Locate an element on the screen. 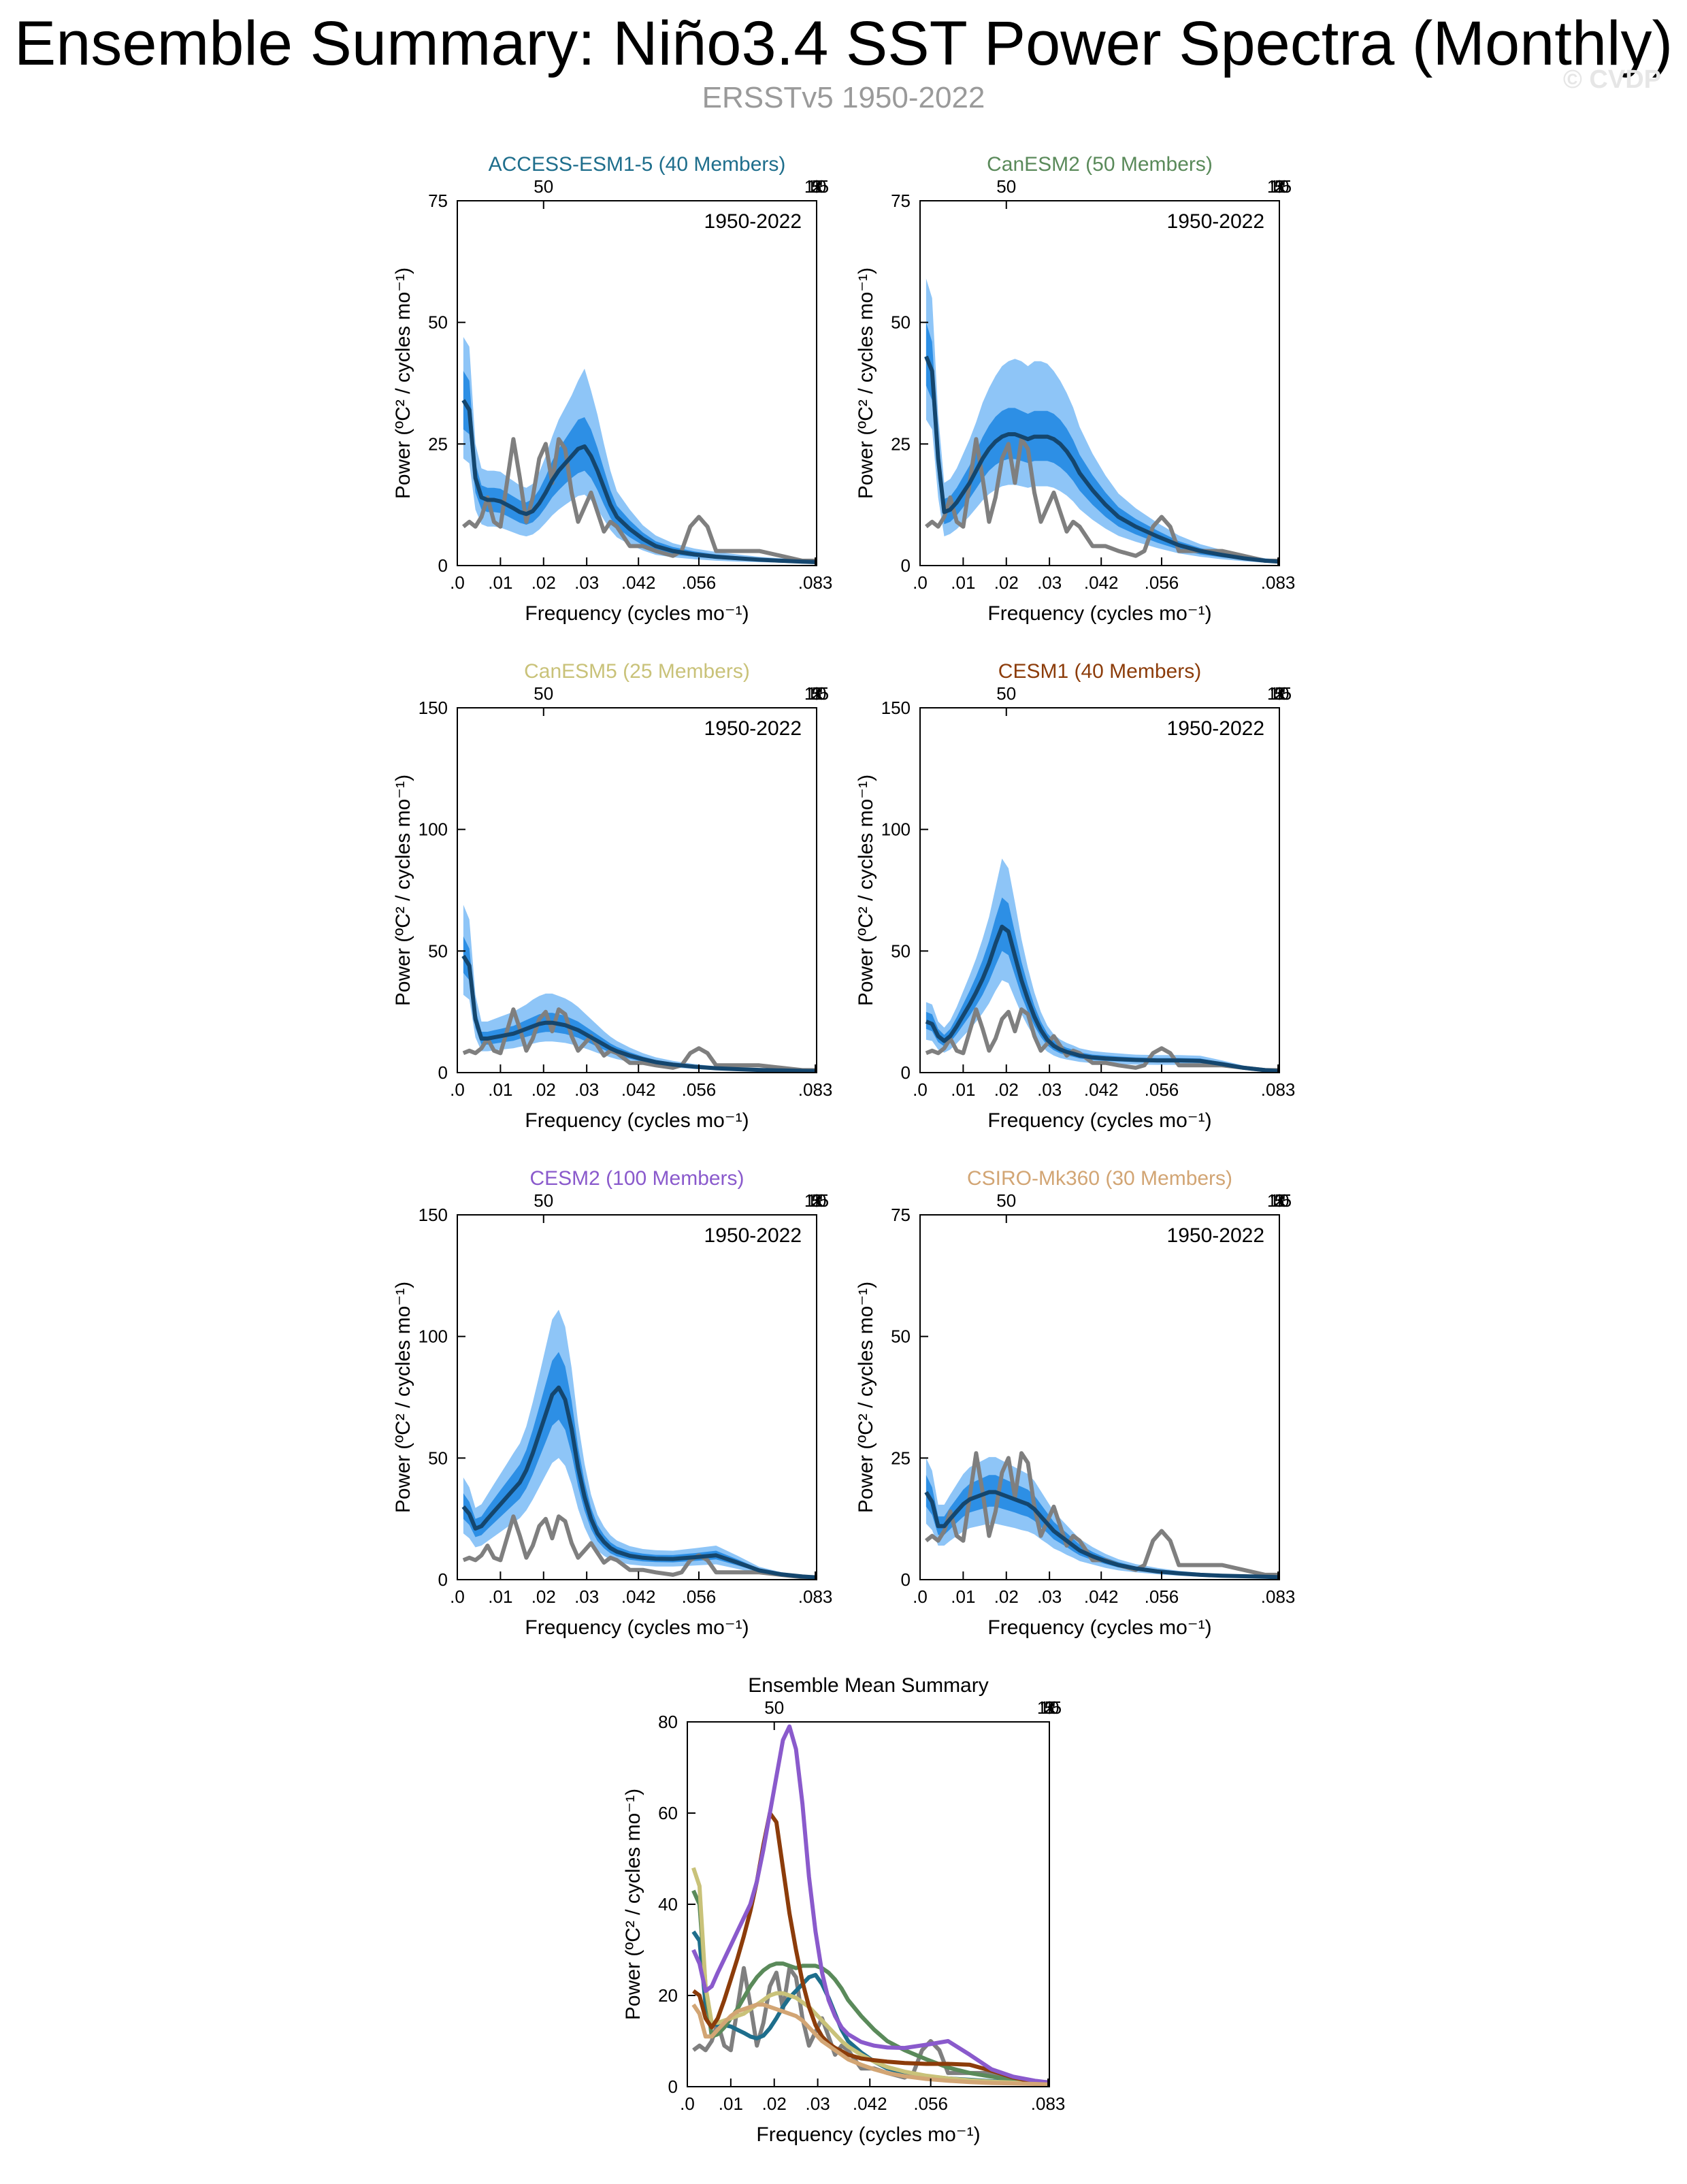 The width and height of the screenshot is (1687, 2184). copyright-watermark: © CVDP is located at coordinates (1612, 79).